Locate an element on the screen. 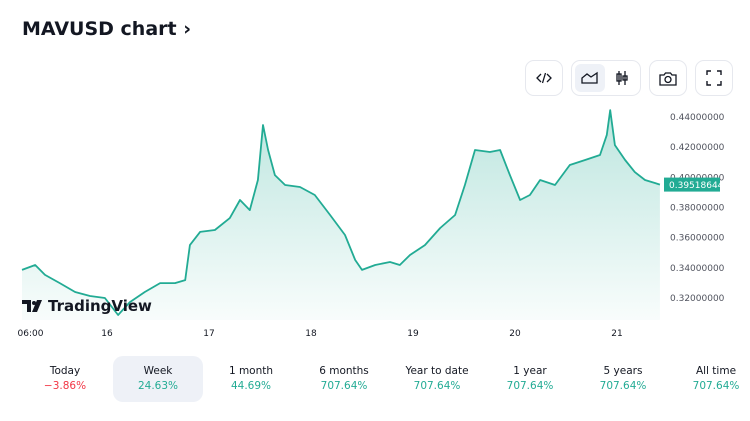  candles-icon is located at coordinates (622, 78).